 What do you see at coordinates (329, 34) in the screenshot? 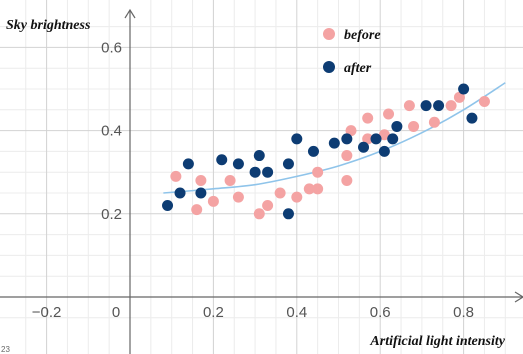
I see `legend-before-marker` at bounding box center [329, 34].